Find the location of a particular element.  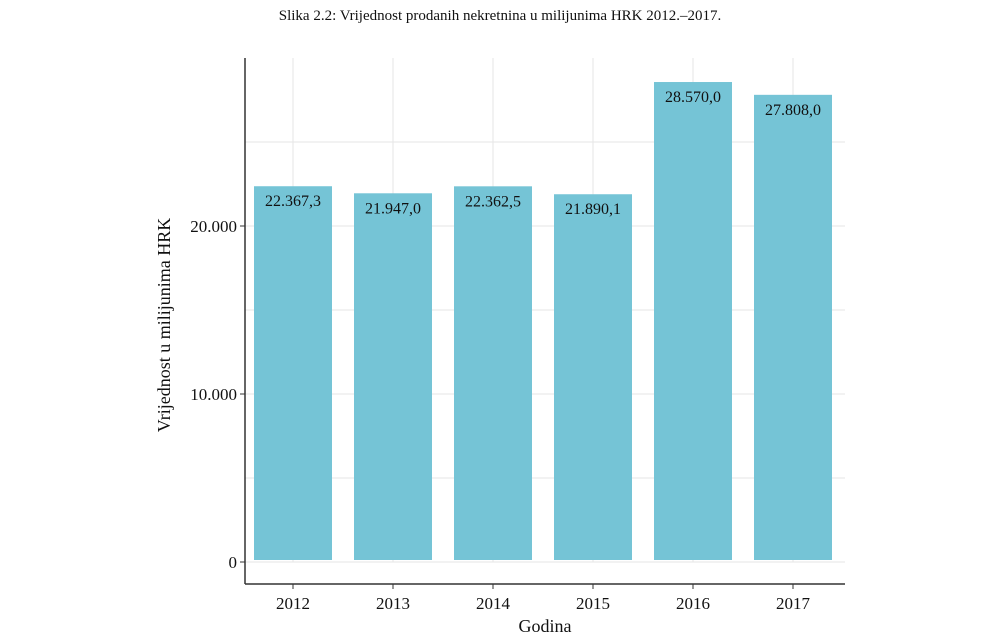

x-tick-label-2016: 2016 is located at coordinates (693, 603).